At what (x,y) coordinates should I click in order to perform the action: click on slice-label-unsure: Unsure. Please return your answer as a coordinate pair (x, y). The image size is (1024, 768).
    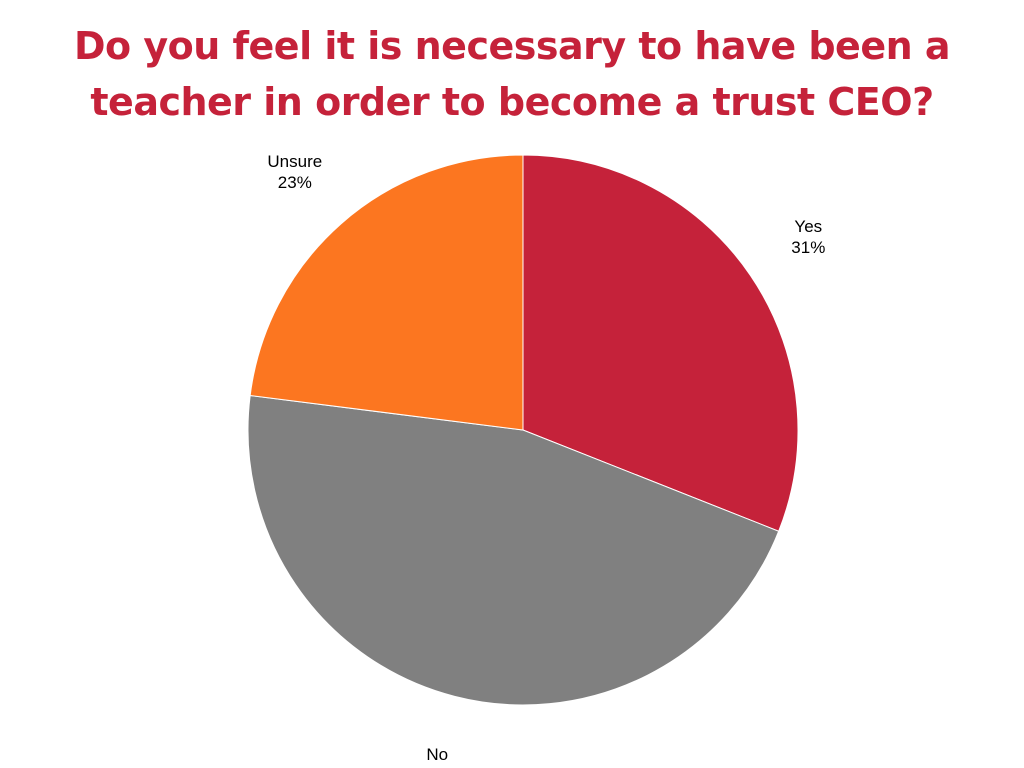
    Looking at the image, I should click on (294, 161).